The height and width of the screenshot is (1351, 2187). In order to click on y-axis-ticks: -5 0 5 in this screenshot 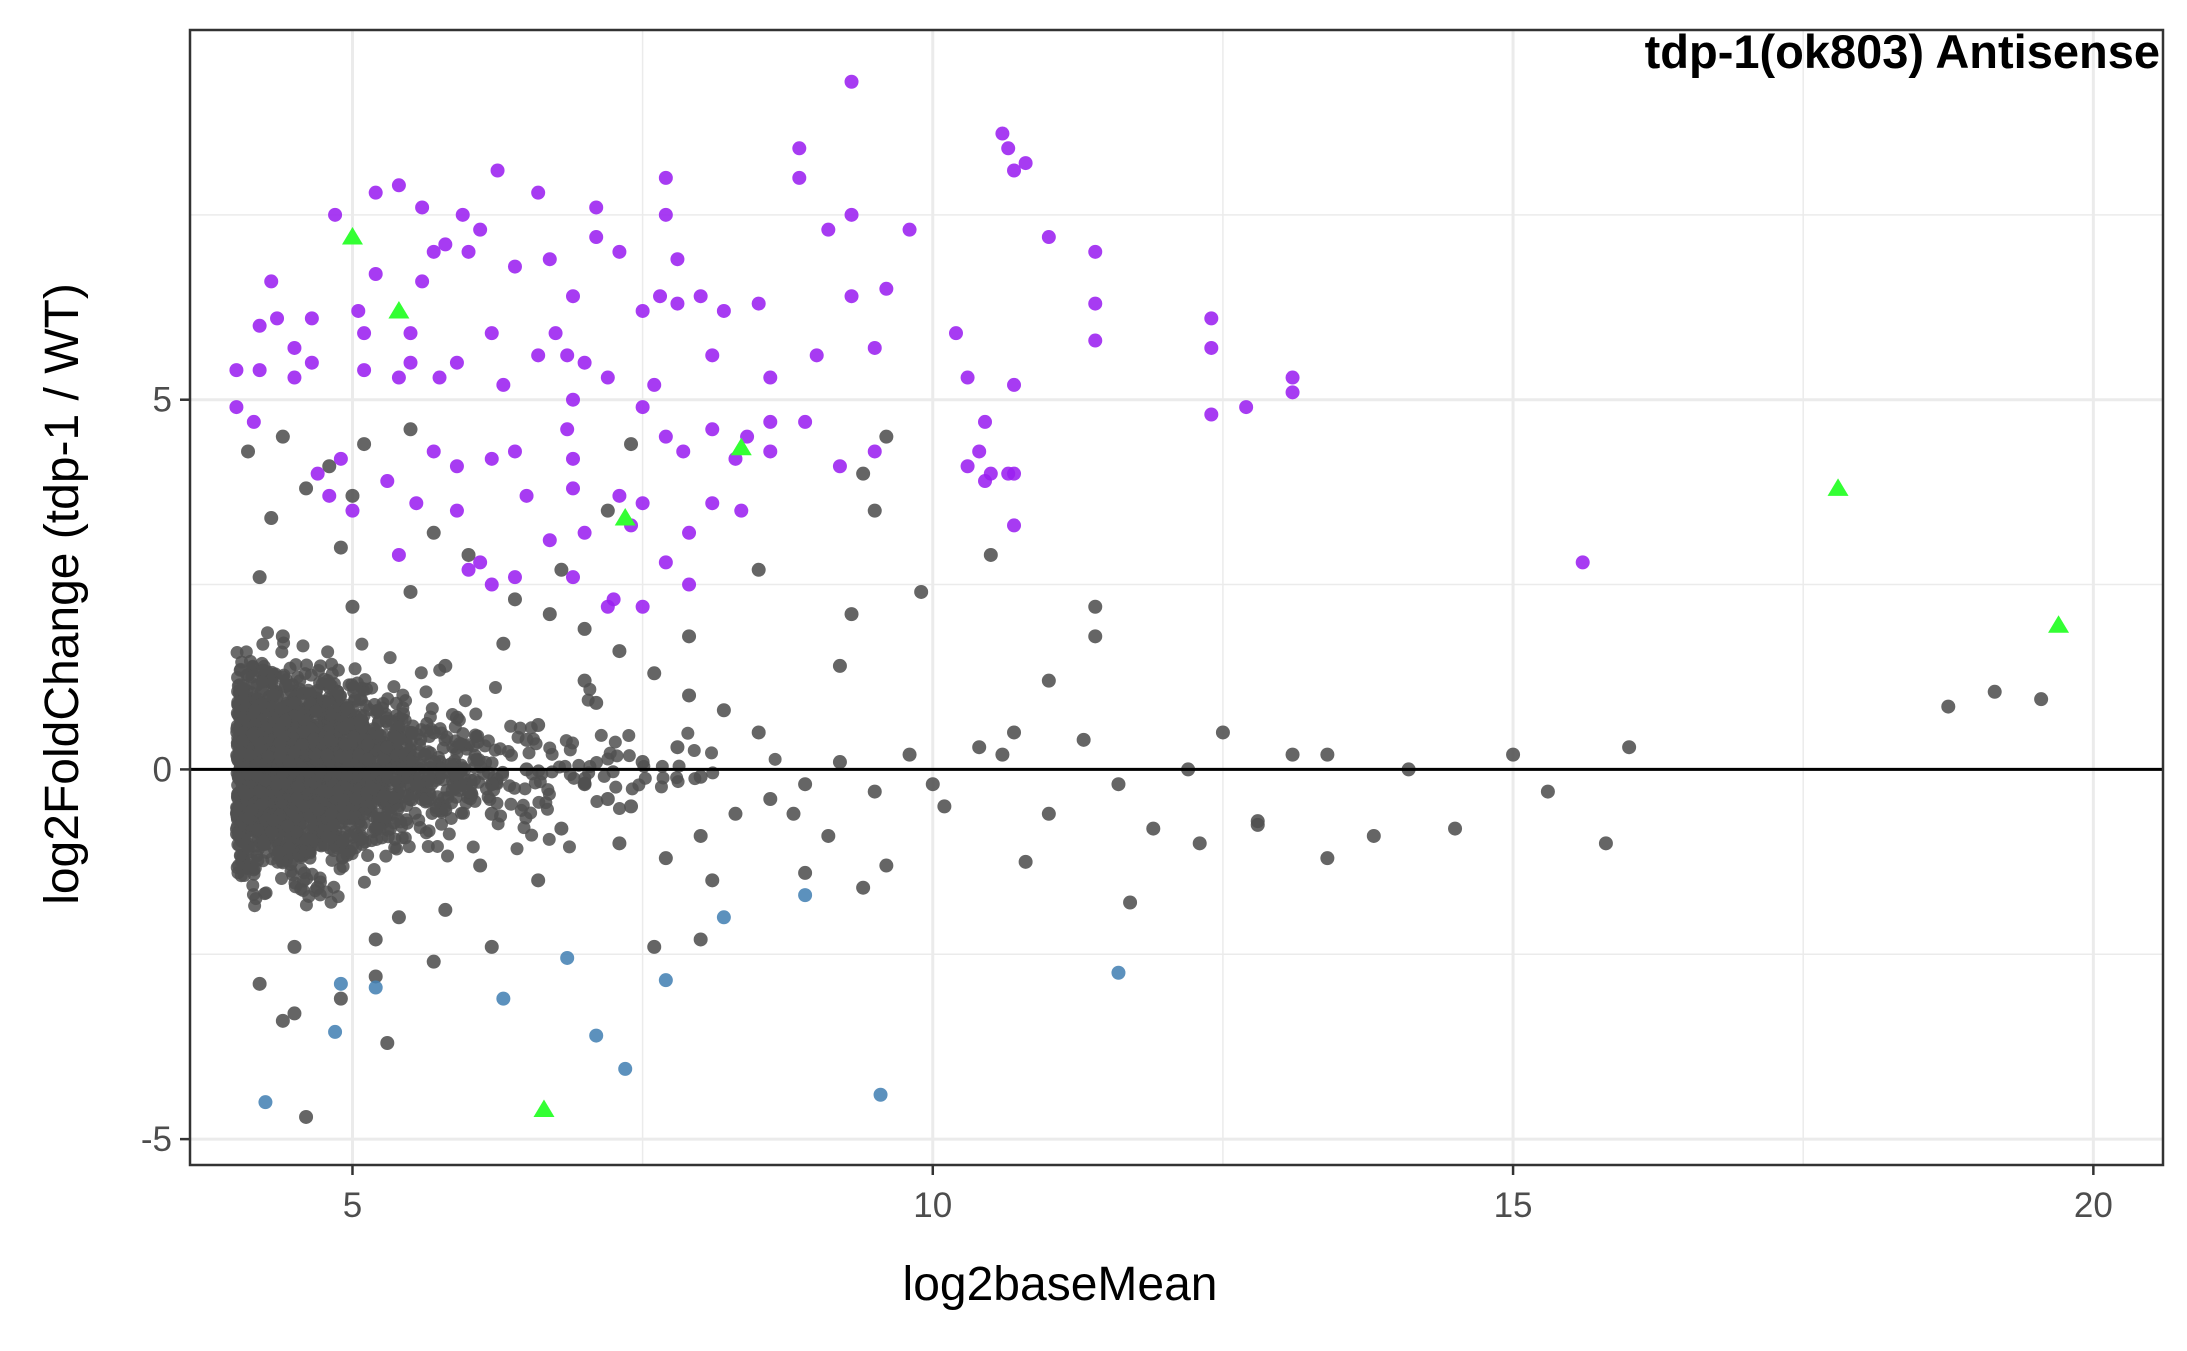, I will do `click(165, 770)`.